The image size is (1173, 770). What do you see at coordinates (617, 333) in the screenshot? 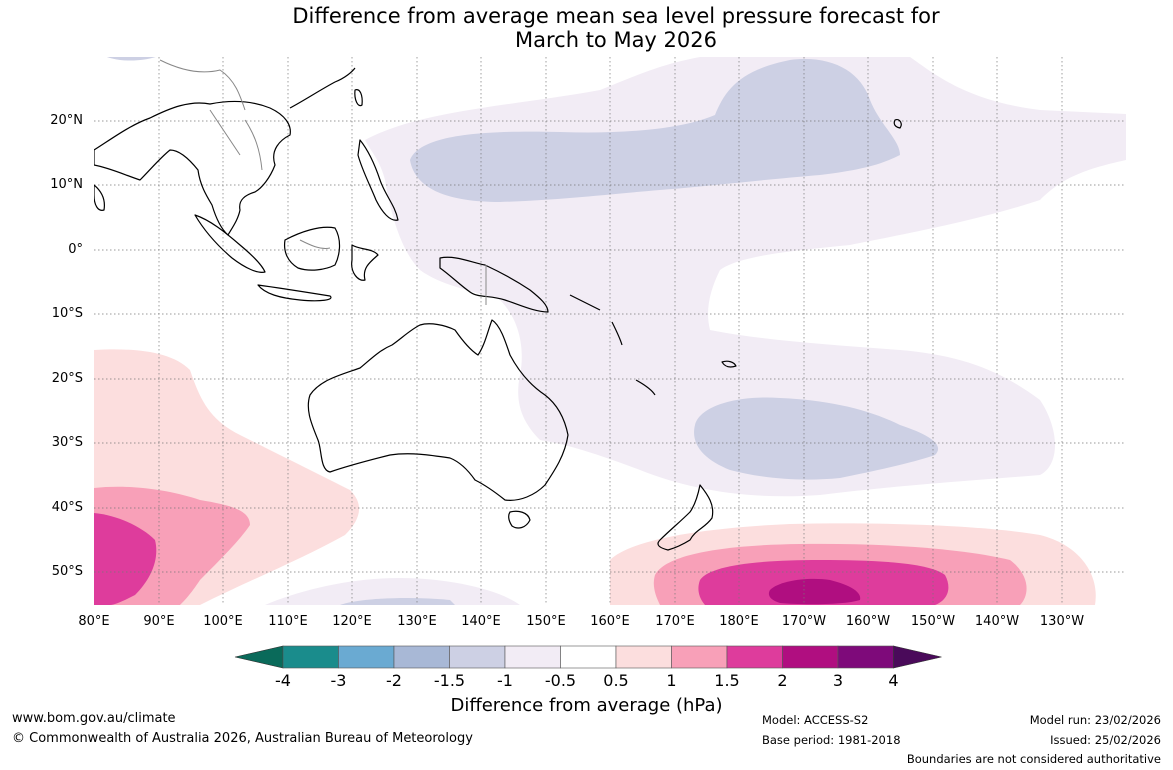
I see `vanuatu-coast` at bounding box center [617, 333].